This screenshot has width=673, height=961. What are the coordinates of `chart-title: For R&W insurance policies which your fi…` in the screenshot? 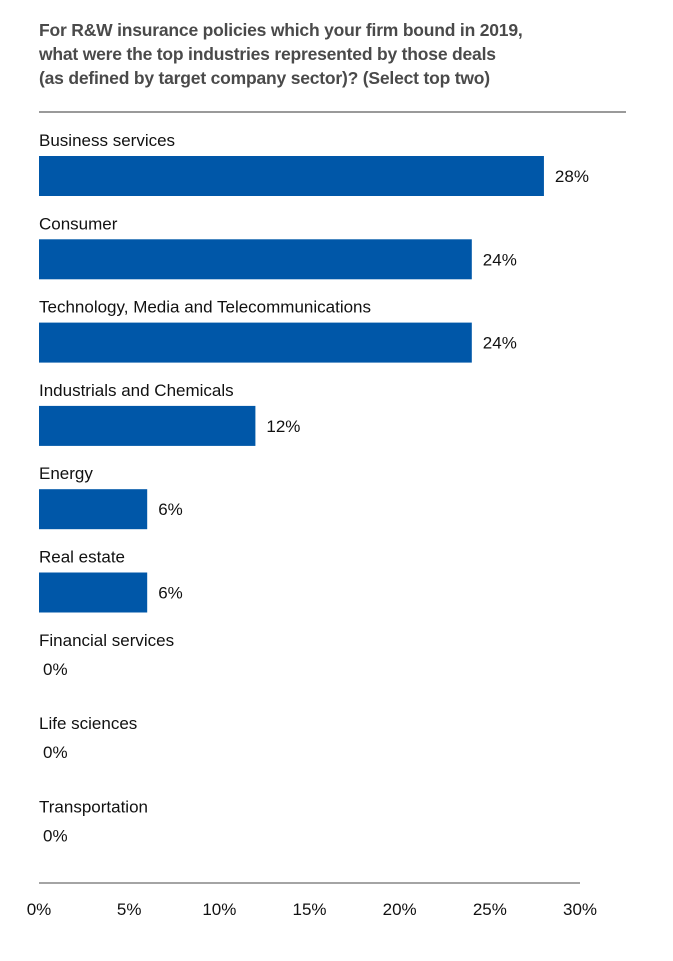 It's located at (339, 54).